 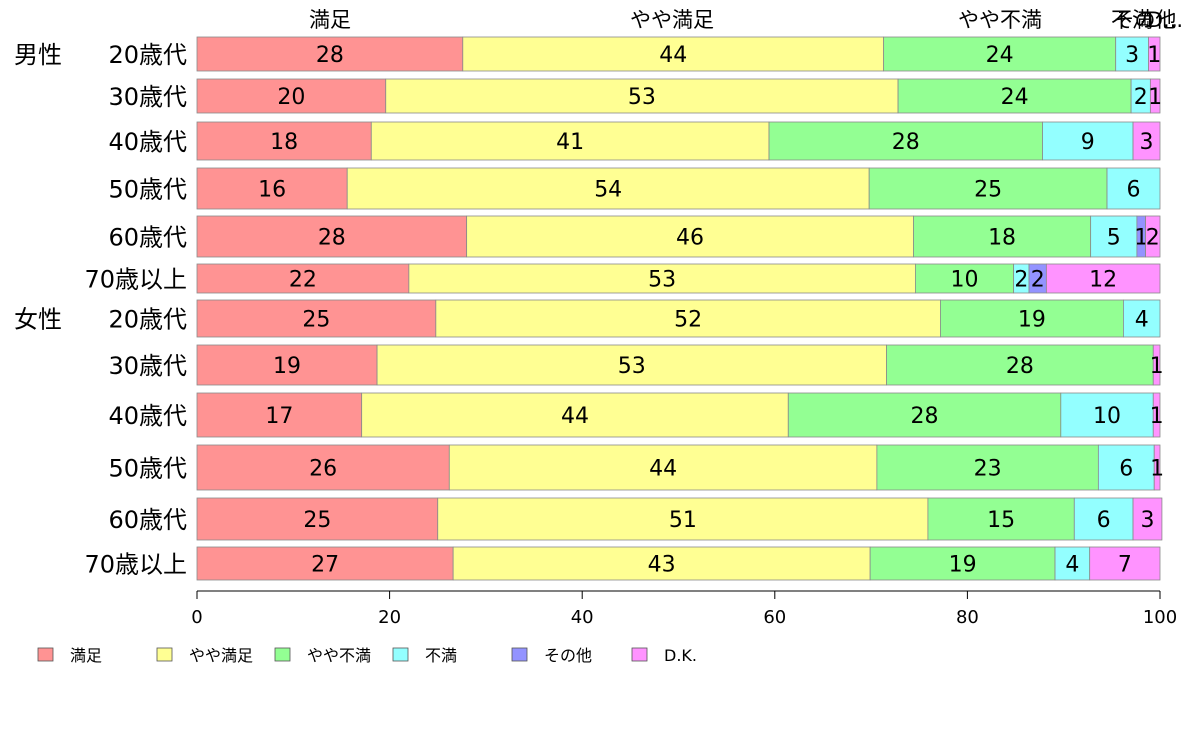 I want to click on legend-label: やや満足, so click(x=221, y=655).